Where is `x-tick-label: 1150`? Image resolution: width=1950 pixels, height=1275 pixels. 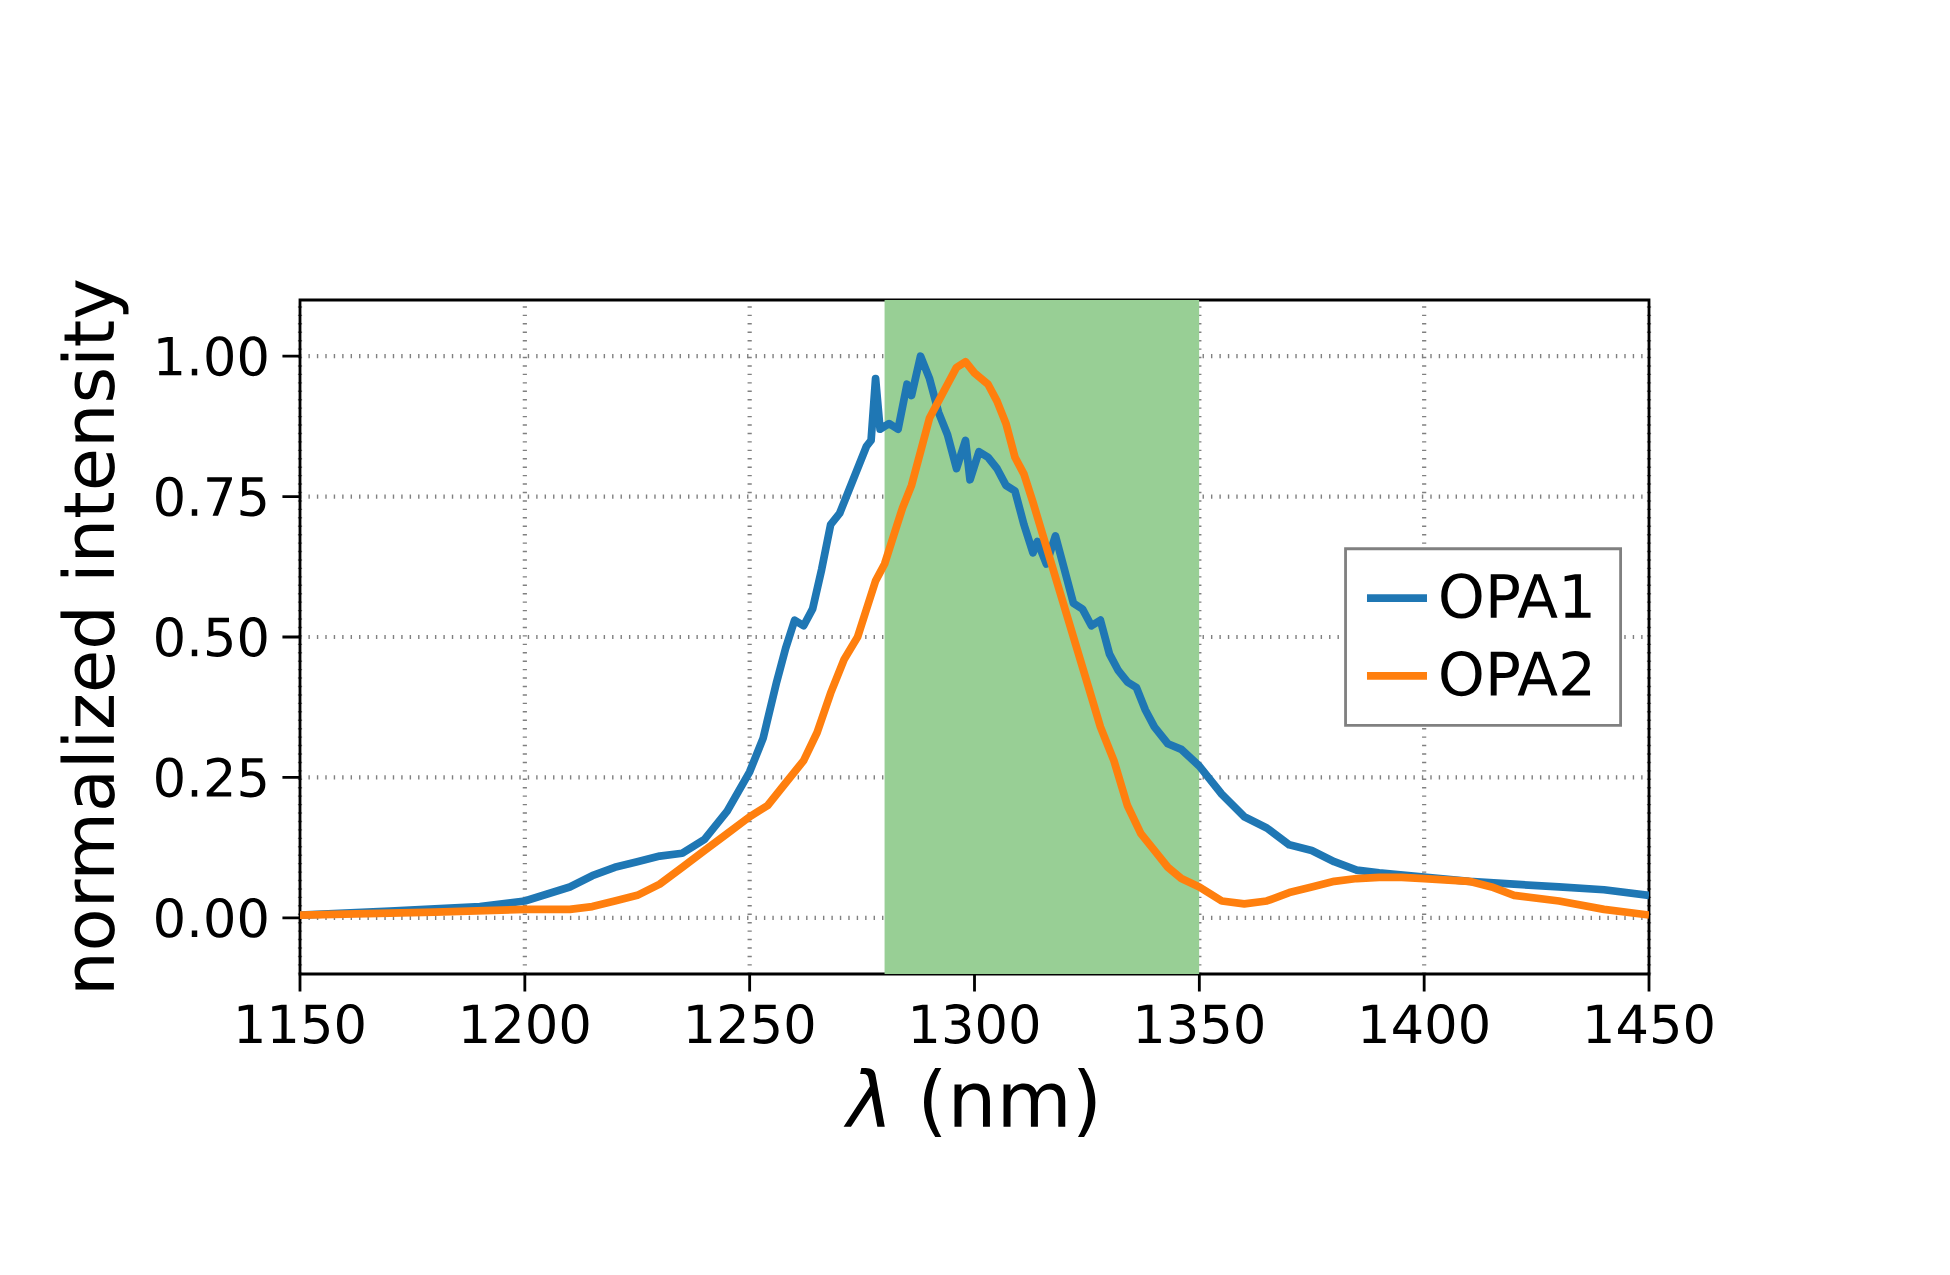 x-tick-label: 1150 is located at coordinates (301, 1023).